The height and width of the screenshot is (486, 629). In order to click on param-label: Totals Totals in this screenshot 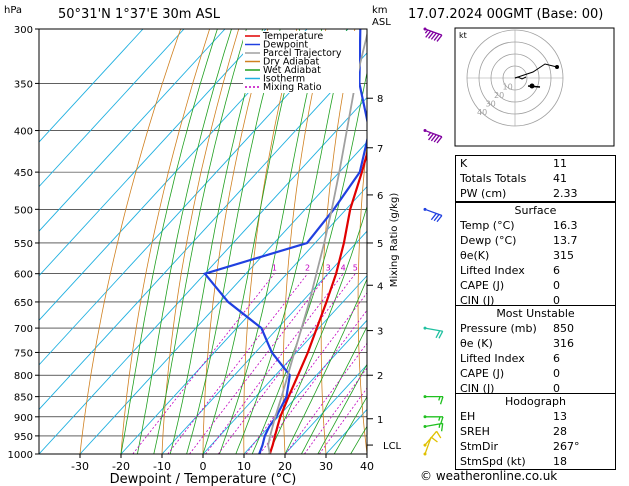, I will do `click(493, 178)`.